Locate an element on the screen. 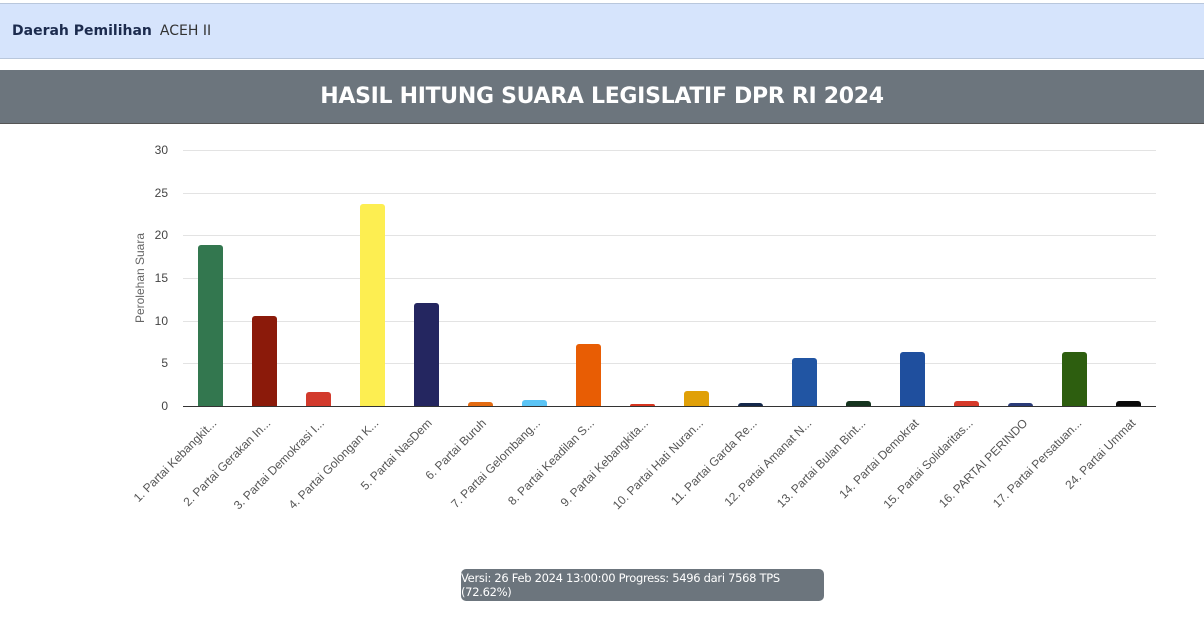 This screenshot has height=624, width=1204. x-axis-line is located at coordinates (669, 406).